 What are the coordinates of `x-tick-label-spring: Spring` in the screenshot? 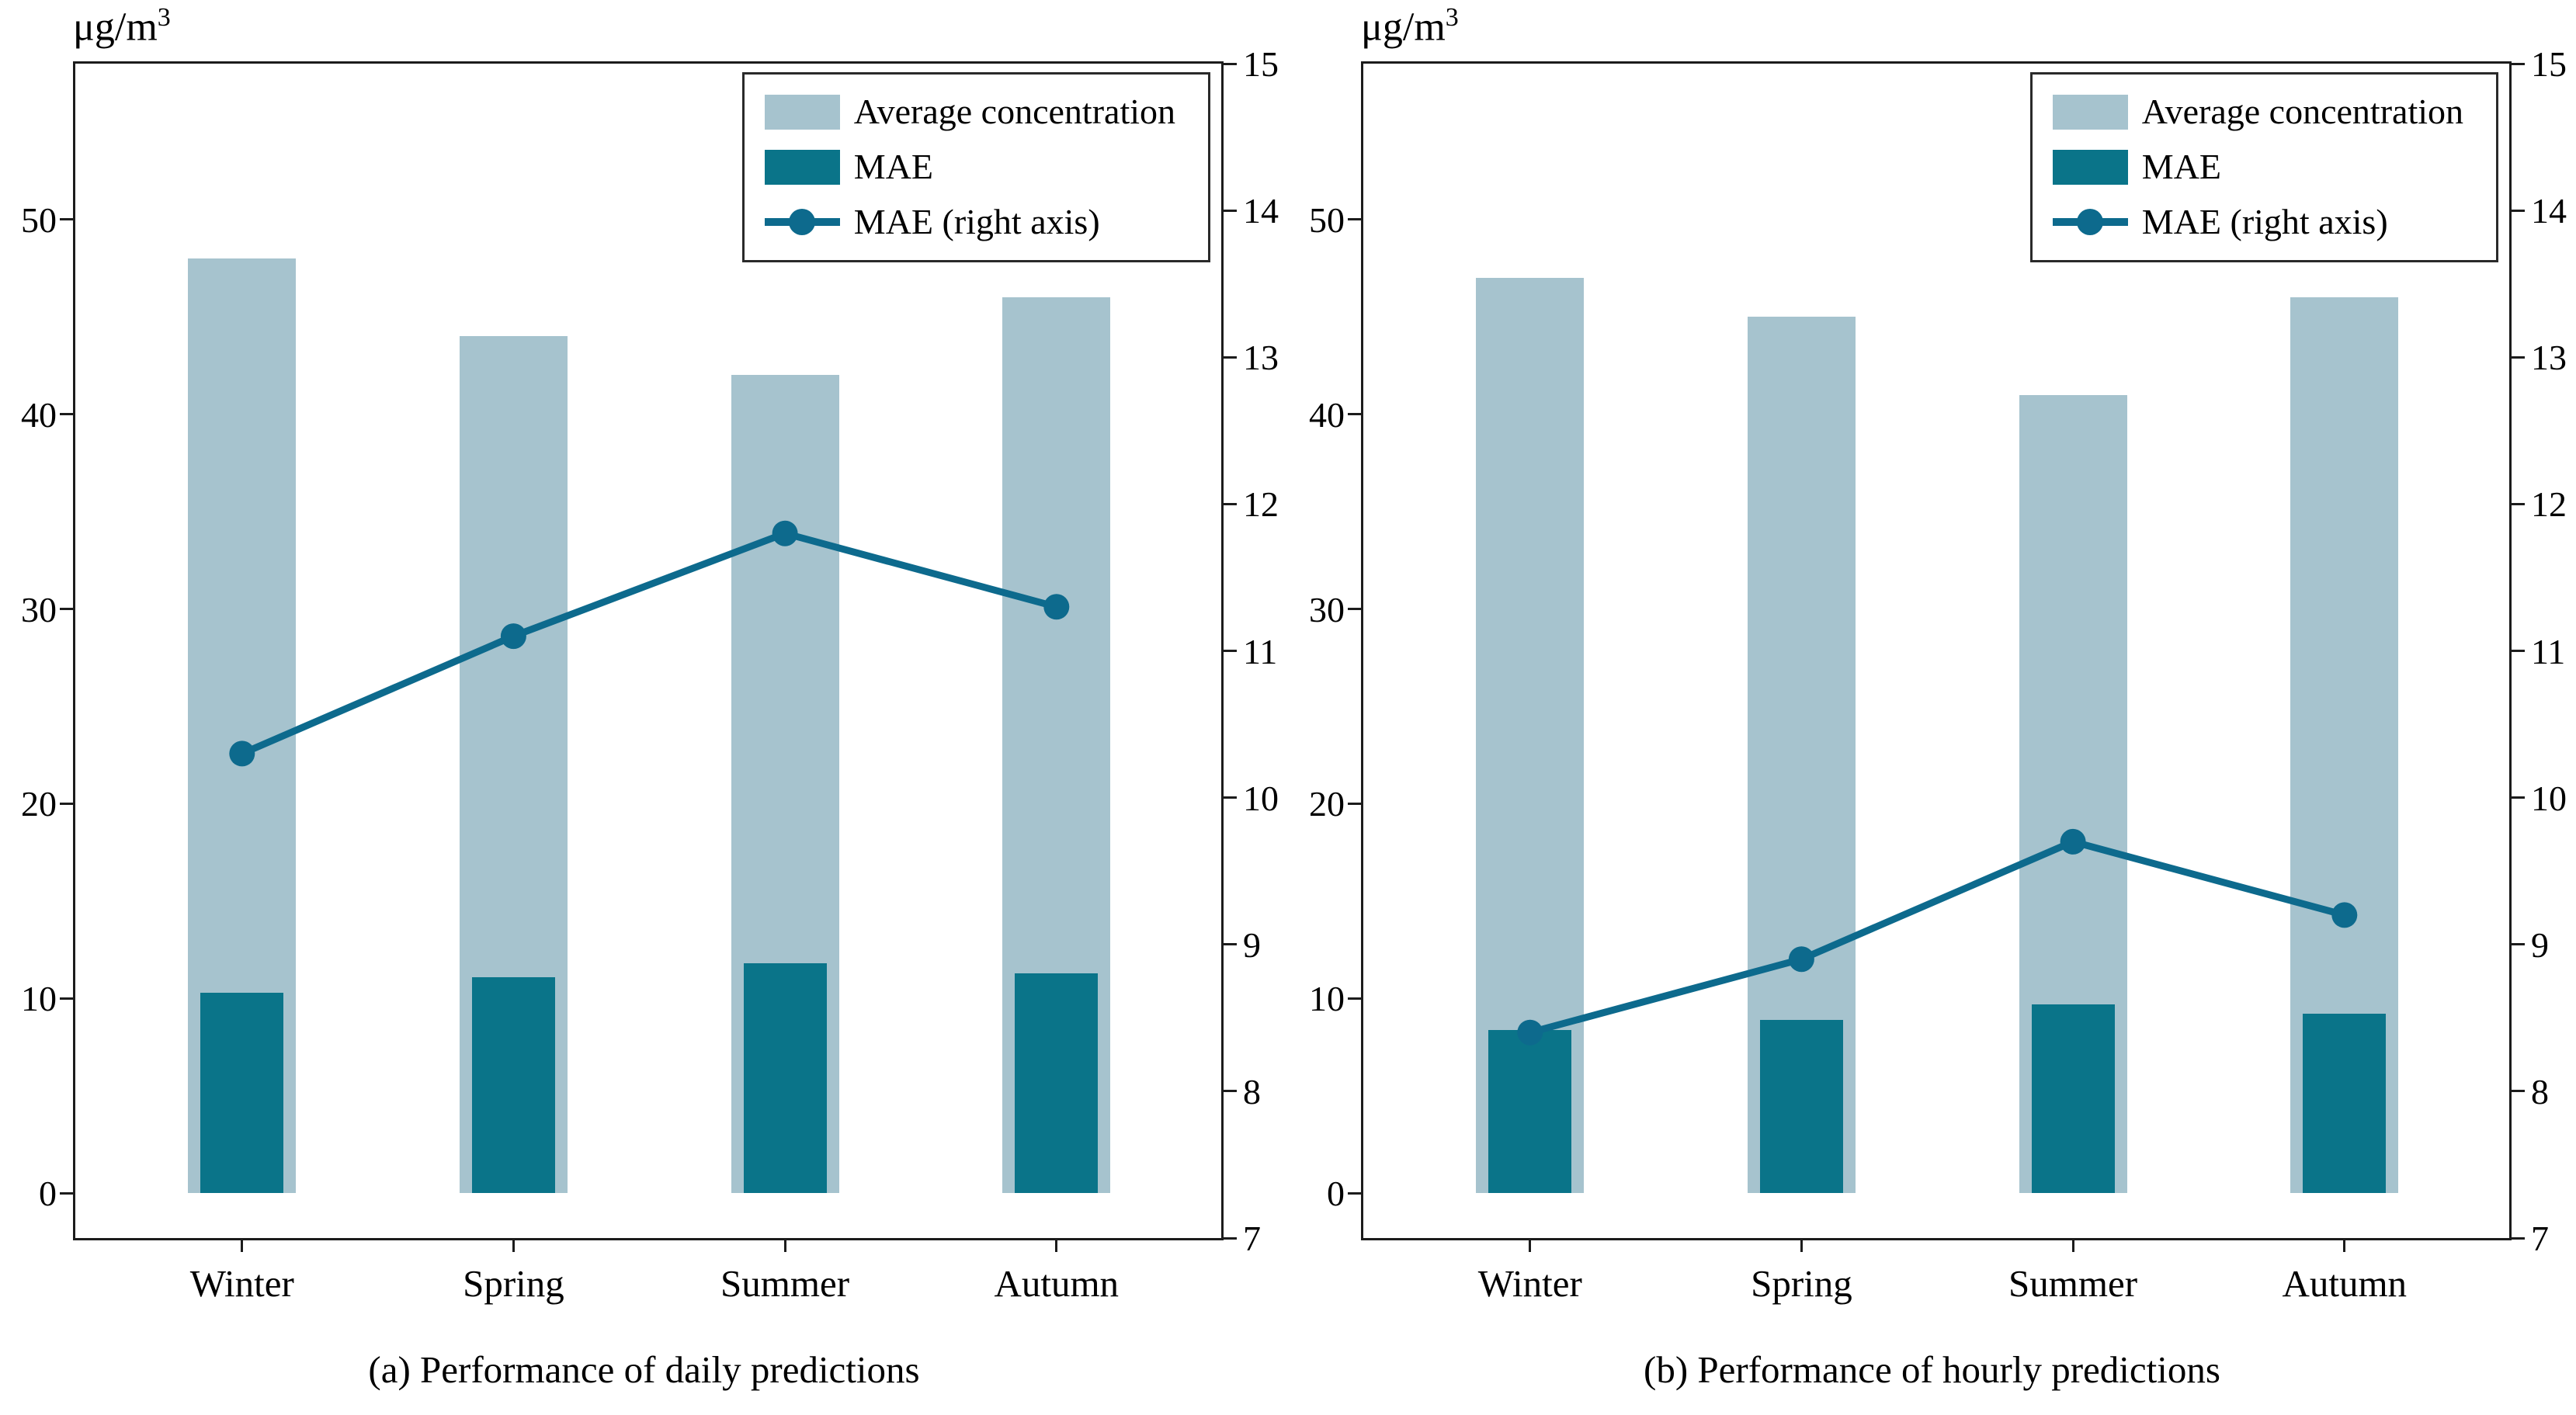 It's located at (1801, 1283).